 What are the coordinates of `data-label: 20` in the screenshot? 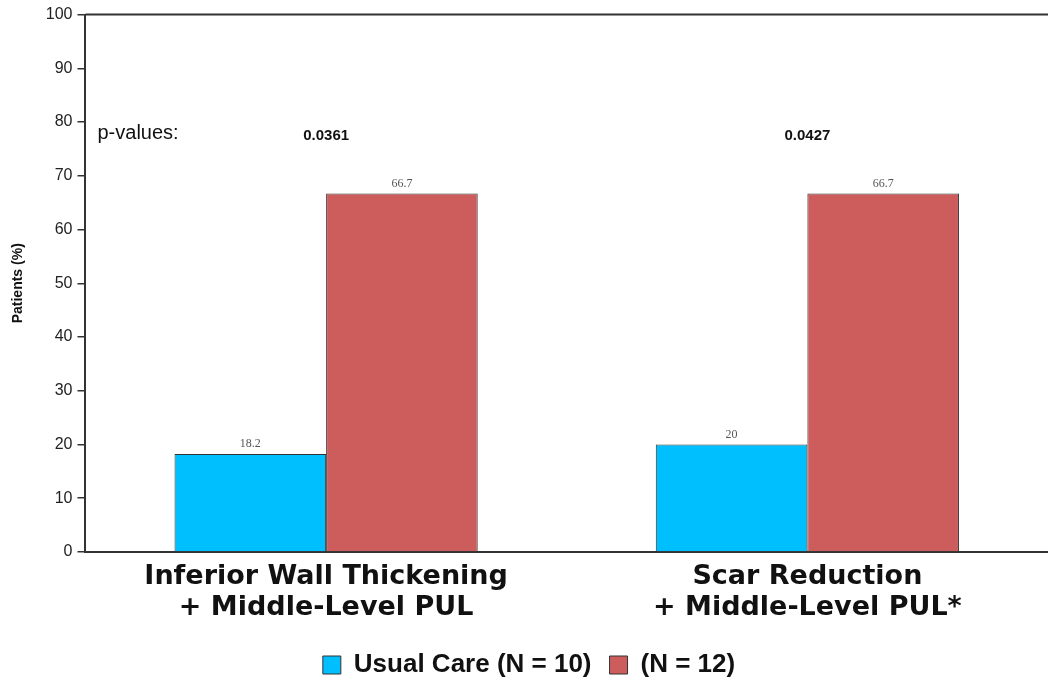 It's located at (731, 433).